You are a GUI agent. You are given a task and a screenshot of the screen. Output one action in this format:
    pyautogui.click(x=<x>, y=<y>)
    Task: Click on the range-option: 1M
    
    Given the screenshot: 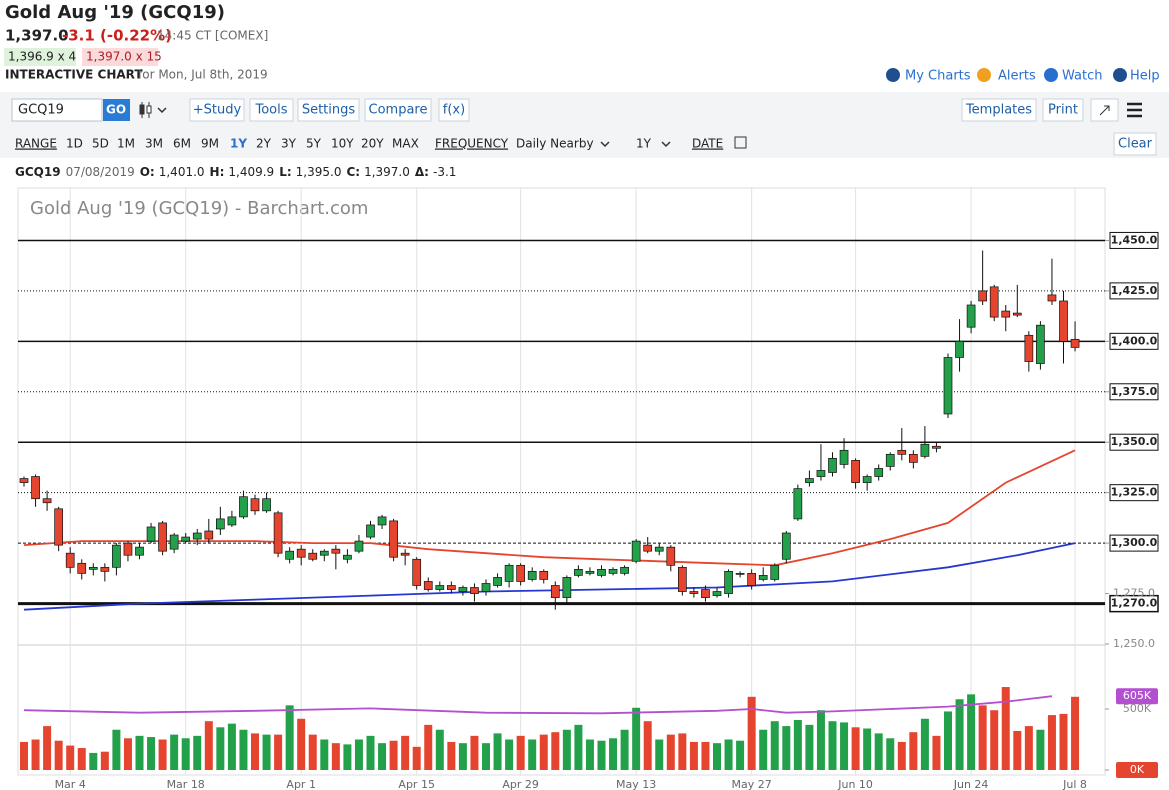 What is the action you would take?
    pyautogui.click(x=126, y=144)
    